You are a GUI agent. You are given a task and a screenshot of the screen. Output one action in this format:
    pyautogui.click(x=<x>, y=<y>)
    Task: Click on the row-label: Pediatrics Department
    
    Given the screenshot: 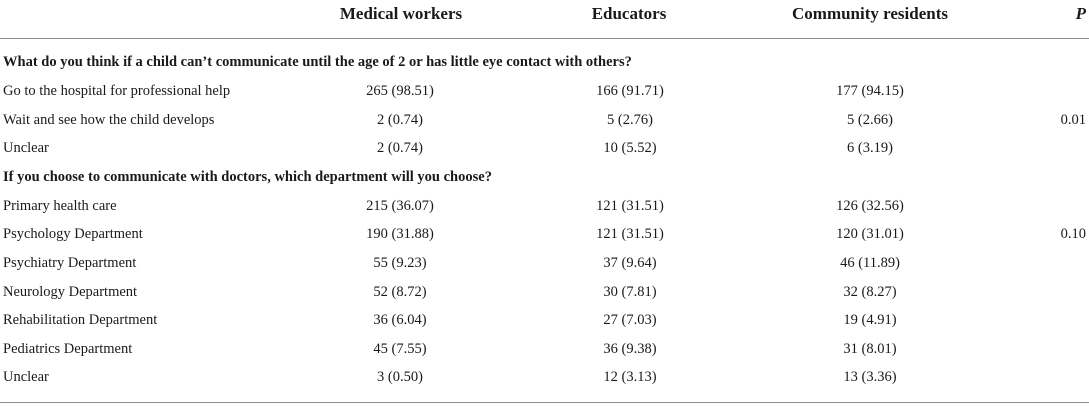 What is the action you would take?
    pyautogui.click(x=68, y=349)
    